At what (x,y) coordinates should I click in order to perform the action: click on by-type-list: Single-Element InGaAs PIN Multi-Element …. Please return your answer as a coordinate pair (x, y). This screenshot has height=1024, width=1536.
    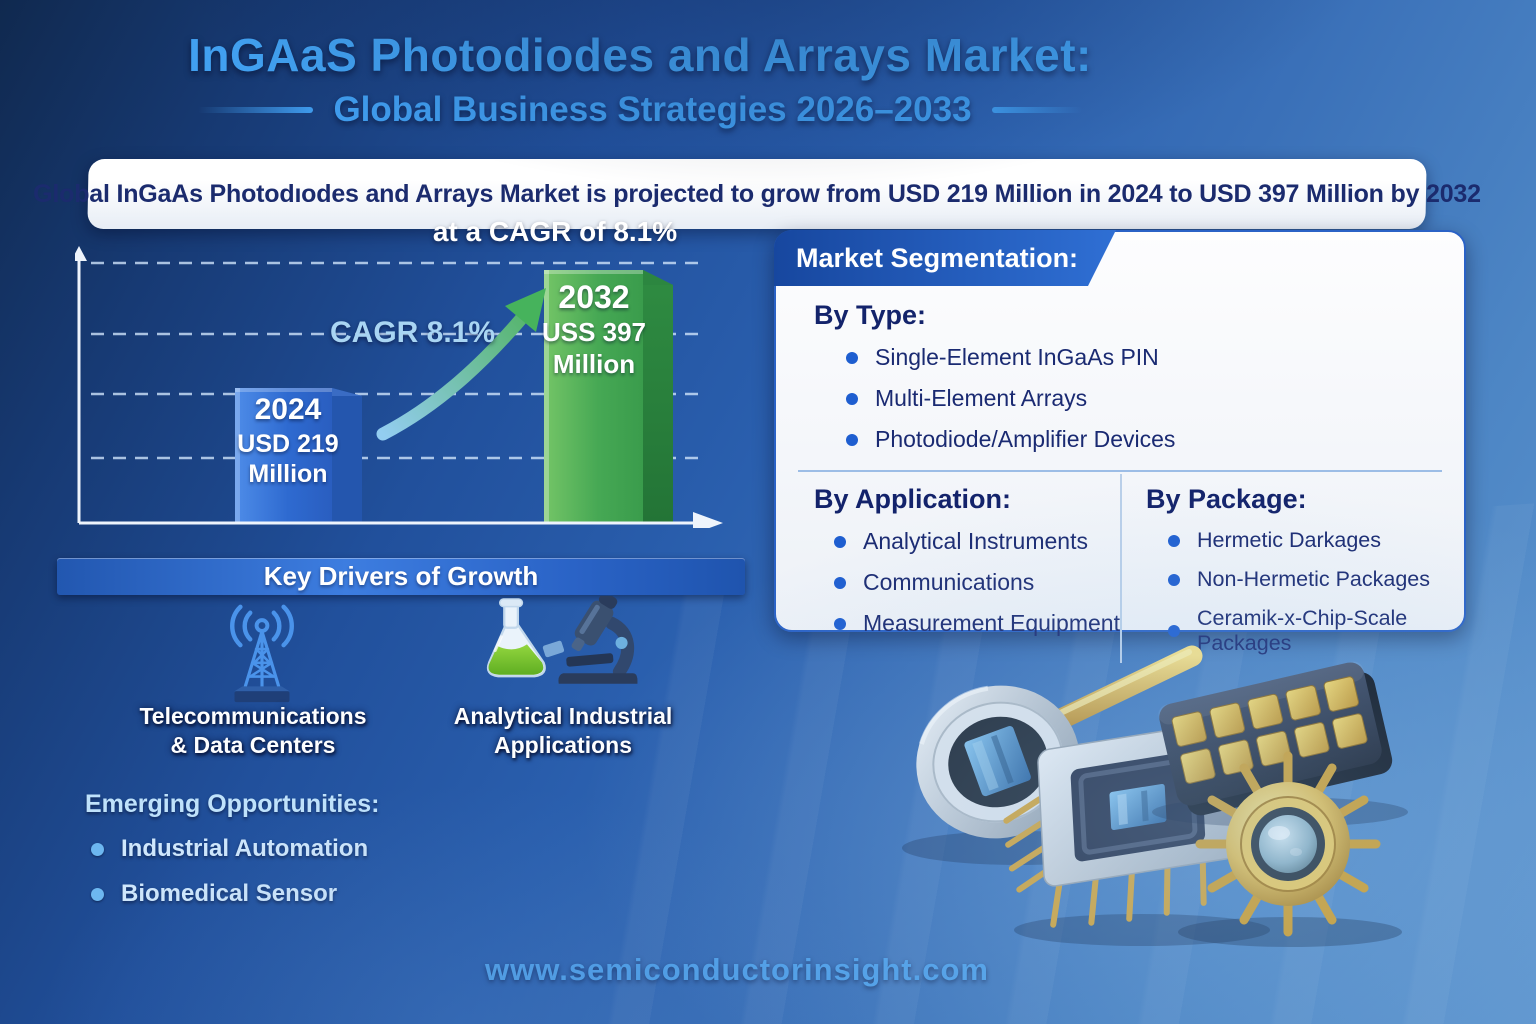
    Looking at the image, I should click on (1120, 398).